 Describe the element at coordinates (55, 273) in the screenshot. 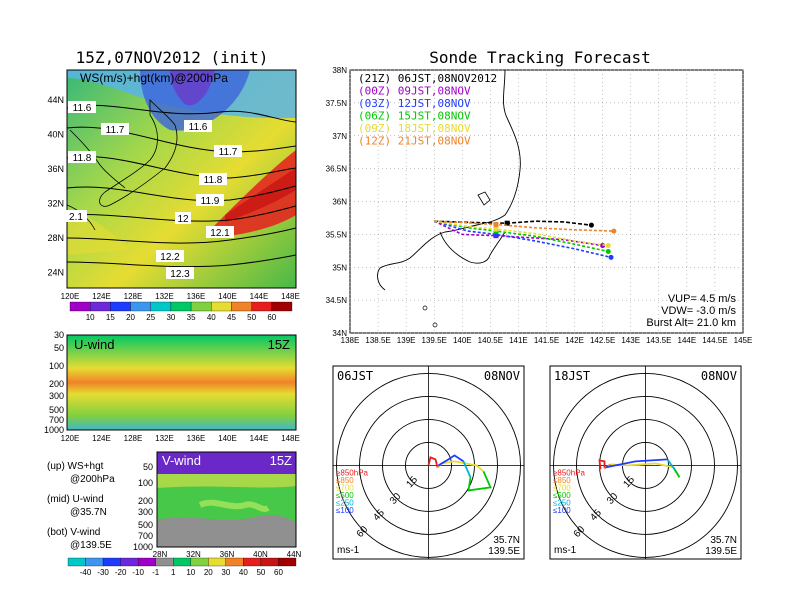

I see `ws-ytick: 24N` at that location.